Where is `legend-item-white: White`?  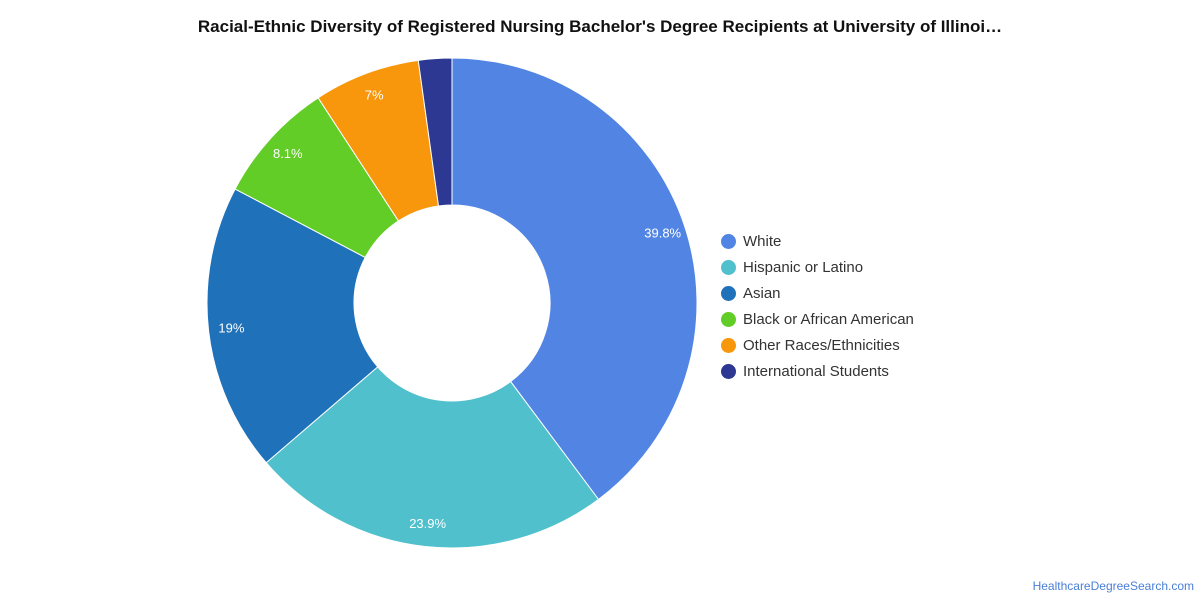
legend-item-white: White is located at coordinates (817, 241).